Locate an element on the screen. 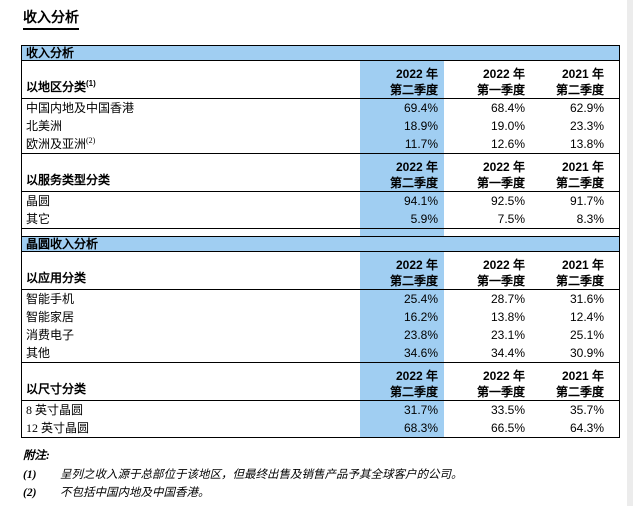  row-label-sup: (2) is located at coordinates (91, 140).